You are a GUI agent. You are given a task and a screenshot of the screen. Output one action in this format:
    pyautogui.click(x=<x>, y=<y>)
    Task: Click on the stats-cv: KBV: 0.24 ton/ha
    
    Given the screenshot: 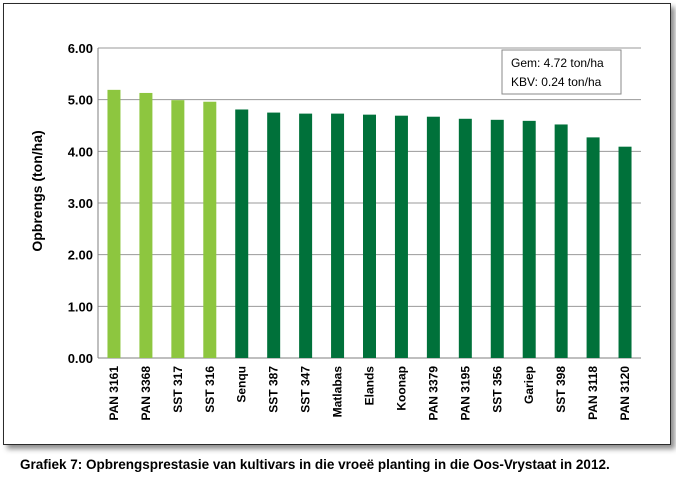 What is the action you would take?
    pyautogui.click(x=556, y=82)
    